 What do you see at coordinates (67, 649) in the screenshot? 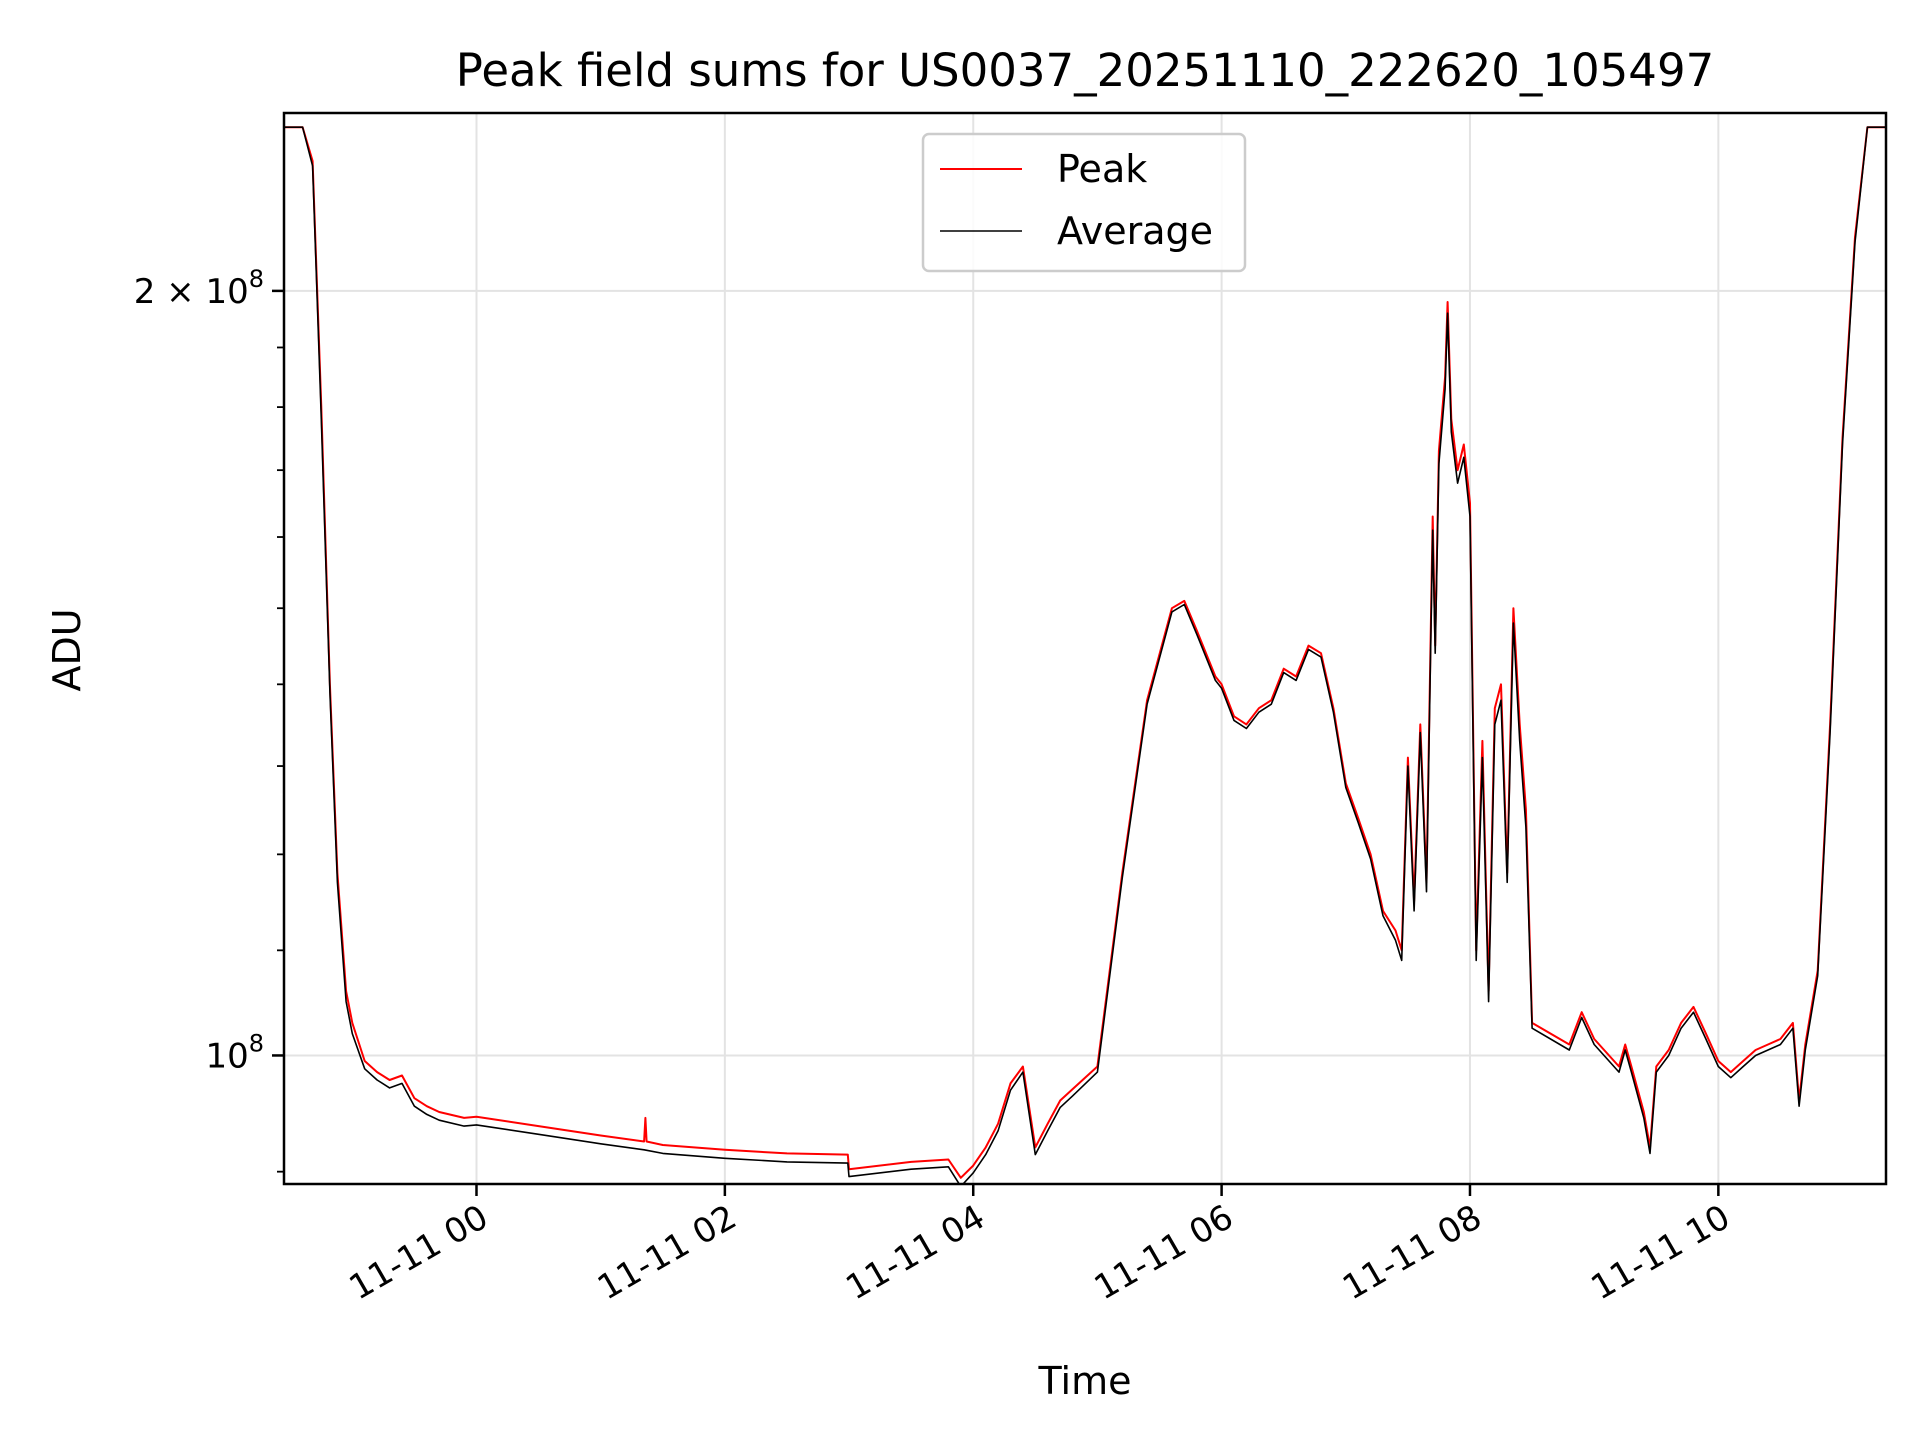
I see `y-axis-label: ADU` at bounding box center [67, 649].